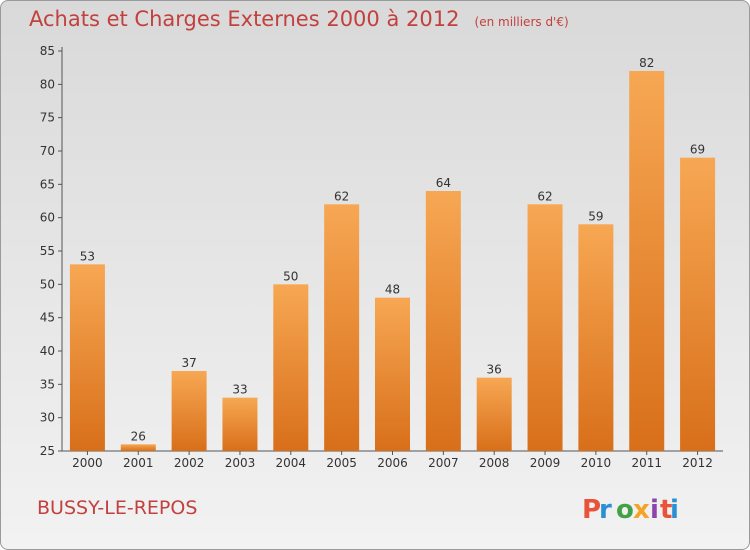 This screenshot has height=550, width=750. What do you see at coordinates (443, 463) in the screenshot?
I see `x-tick-label: 2007` at bounding box center [443, 463].